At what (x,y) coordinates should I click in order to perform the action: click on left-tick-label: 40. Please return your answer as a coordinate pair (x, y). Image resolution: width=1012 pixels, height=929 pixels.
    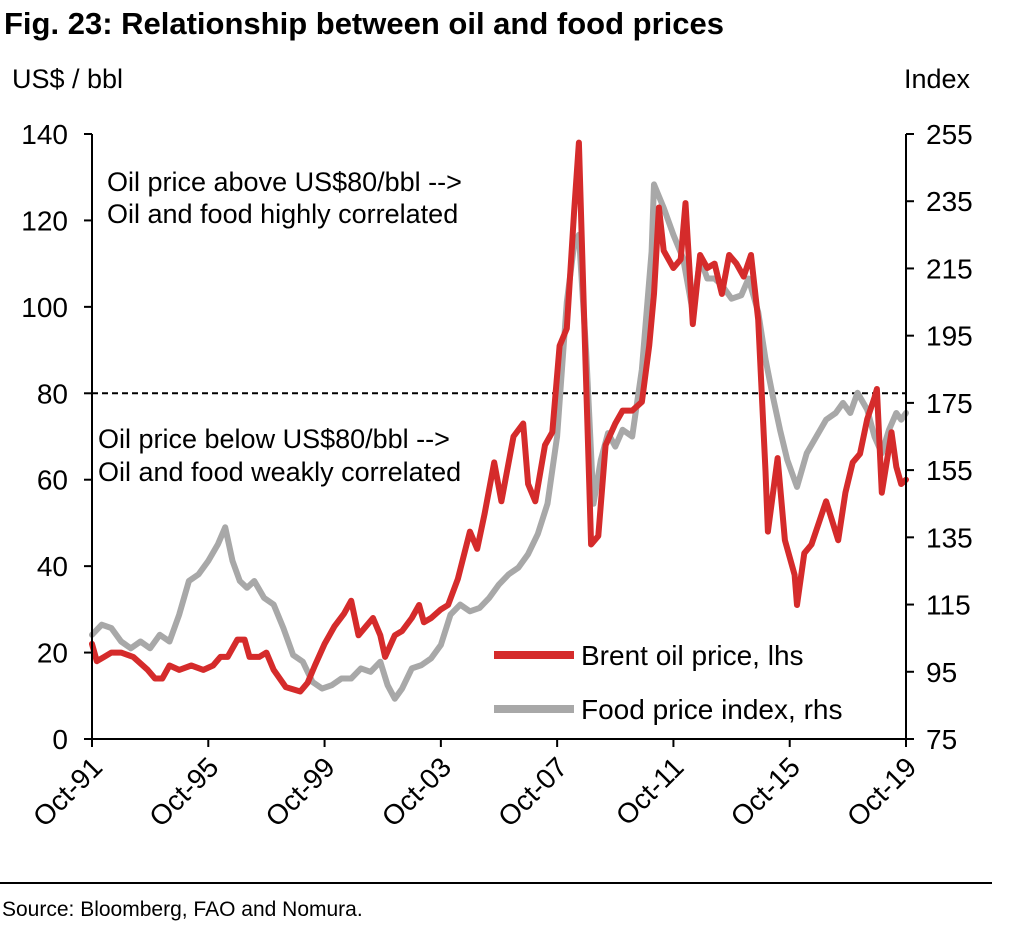
    Looking at the image, I should click on (52, 566).